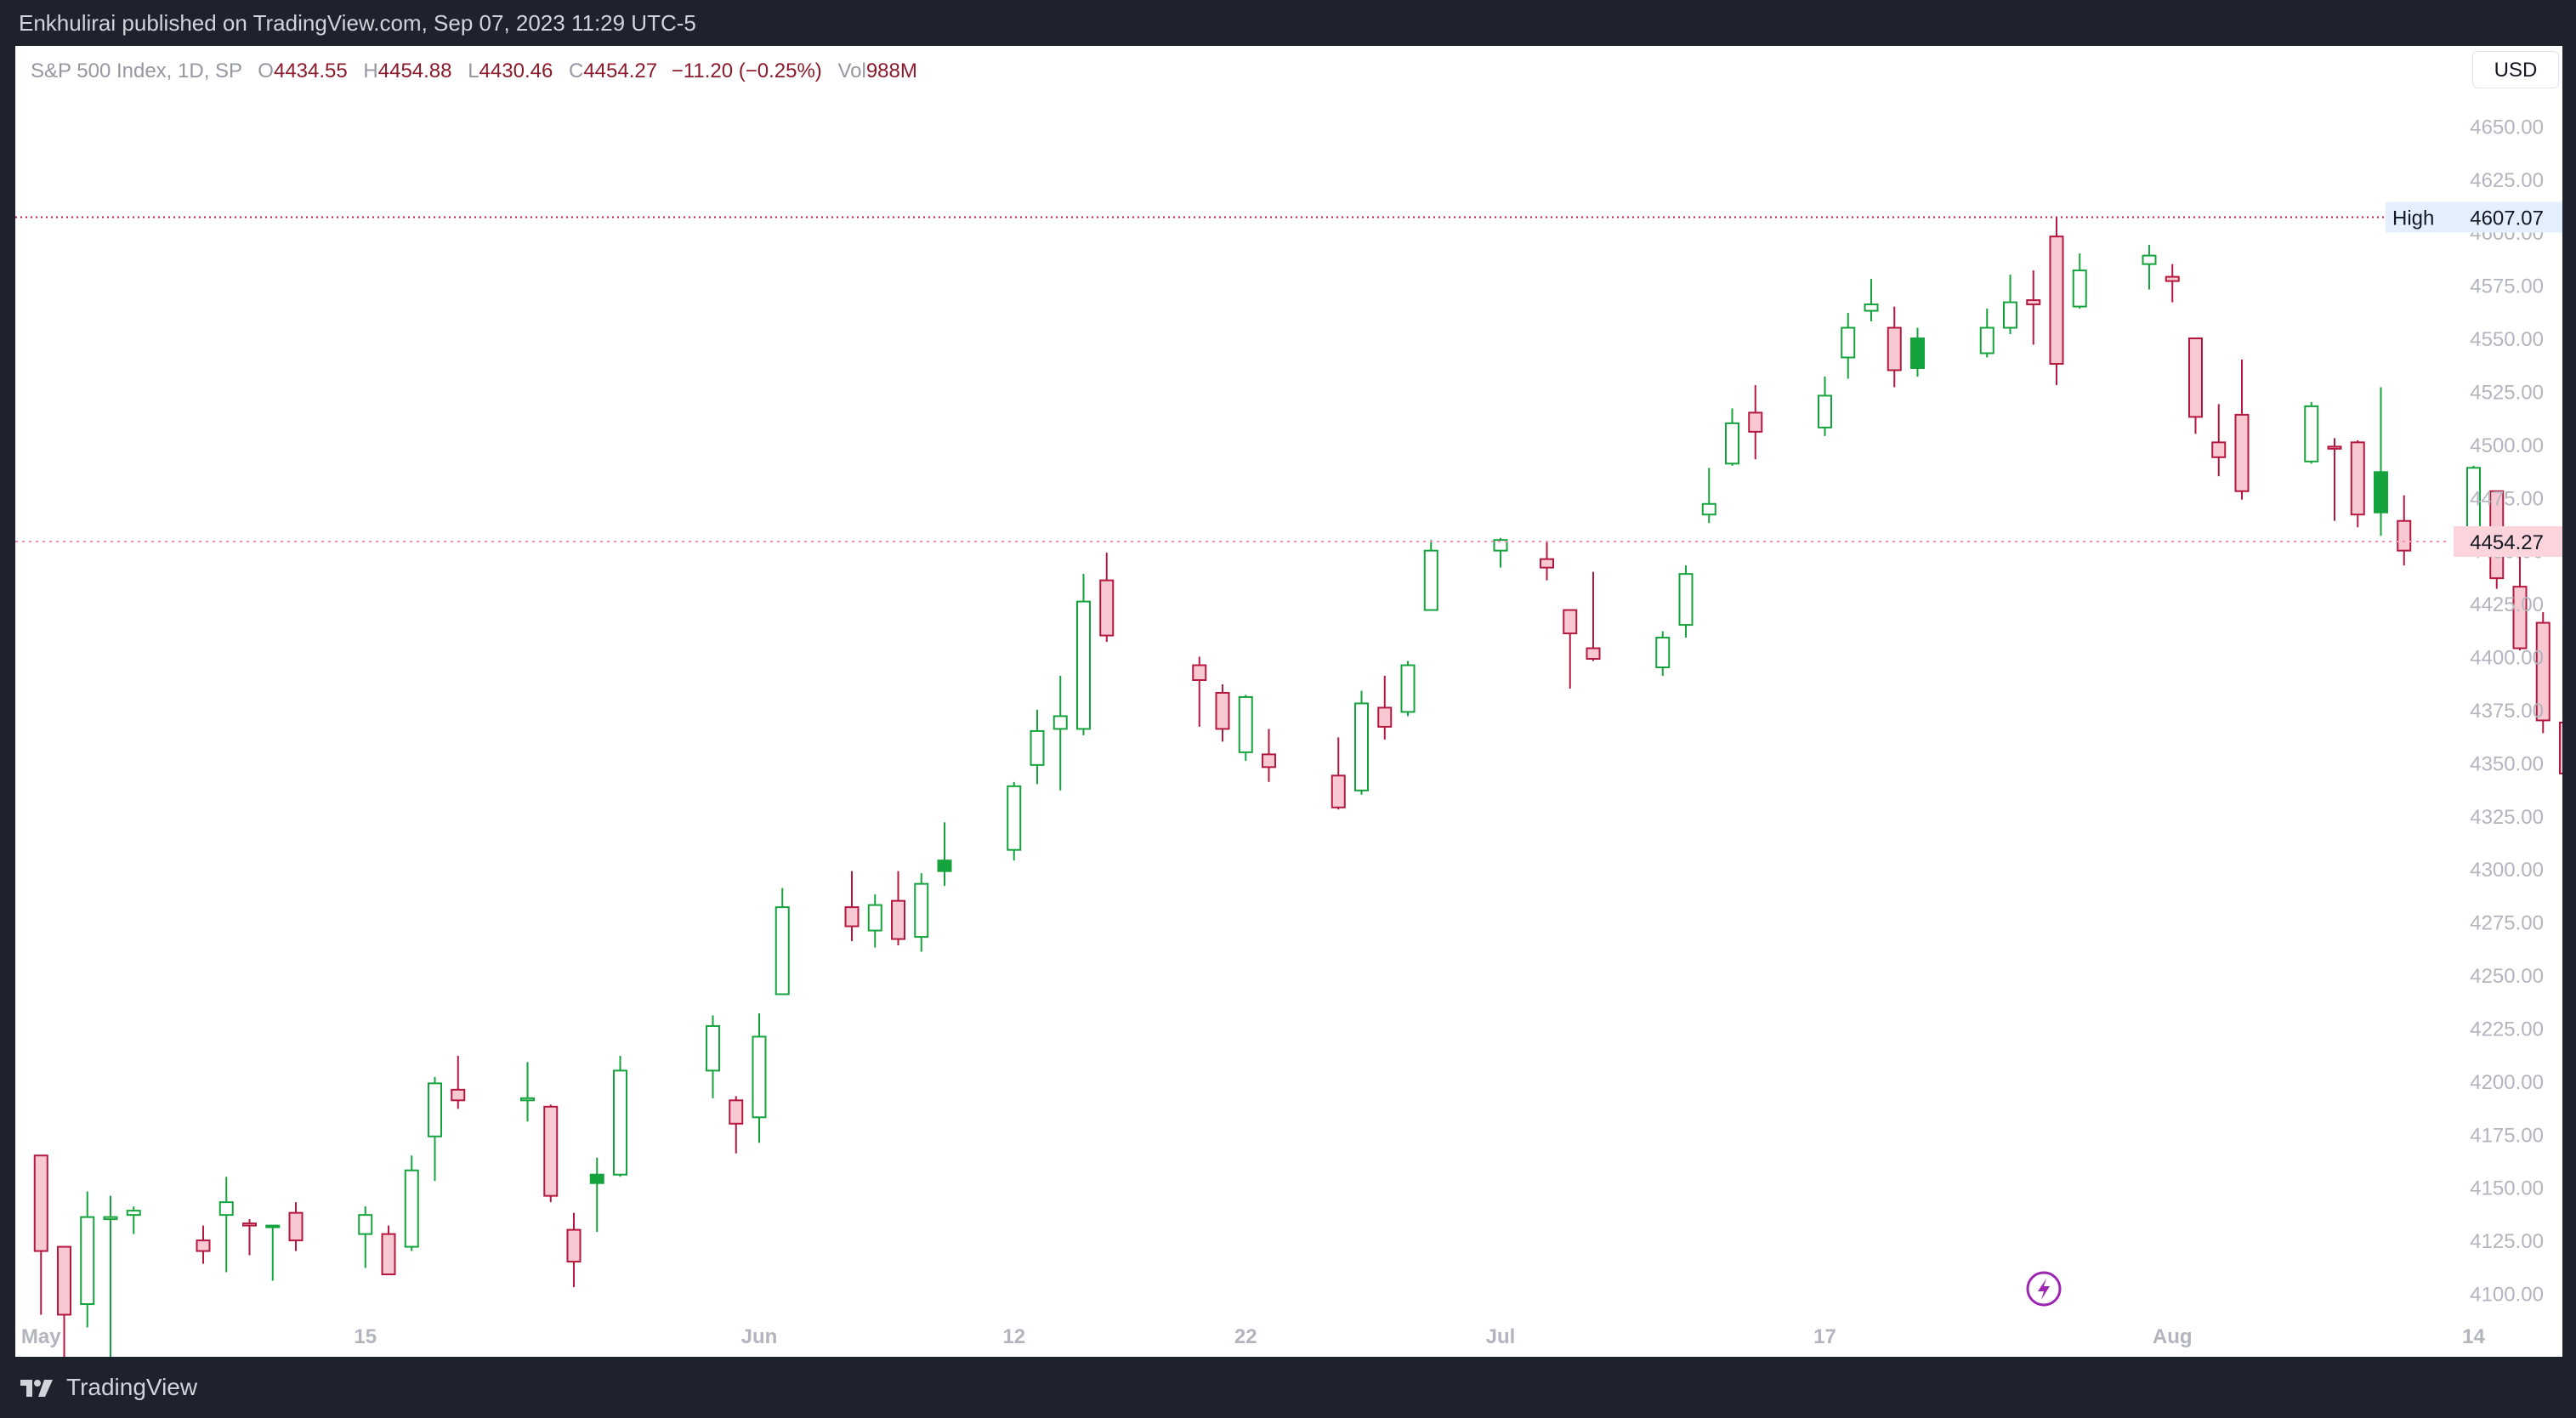  What do you see at coordinates (371, 71) in the screenshot?
I see `legend-high-key: H` at bounding box center [371, 71].